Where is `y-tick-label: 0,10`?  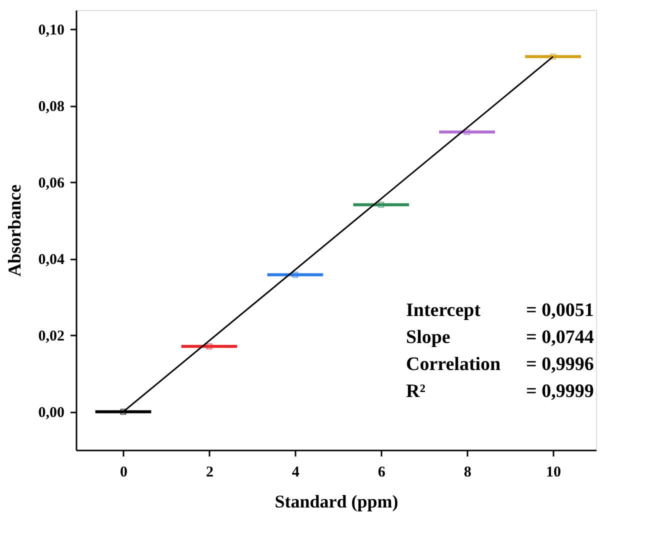
y-tick-label: 0,10 is located at coordinates (51, 30).